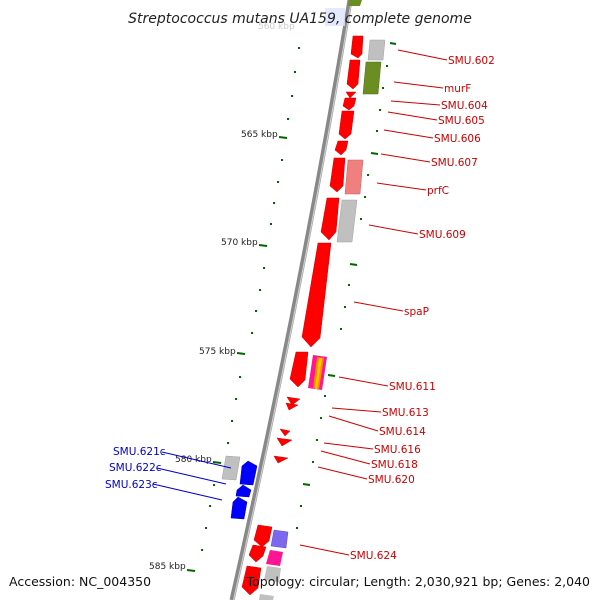  Describe the element at coordinates (248, 473) in the screenshot. I see `gene-SMU.621c` at that location.